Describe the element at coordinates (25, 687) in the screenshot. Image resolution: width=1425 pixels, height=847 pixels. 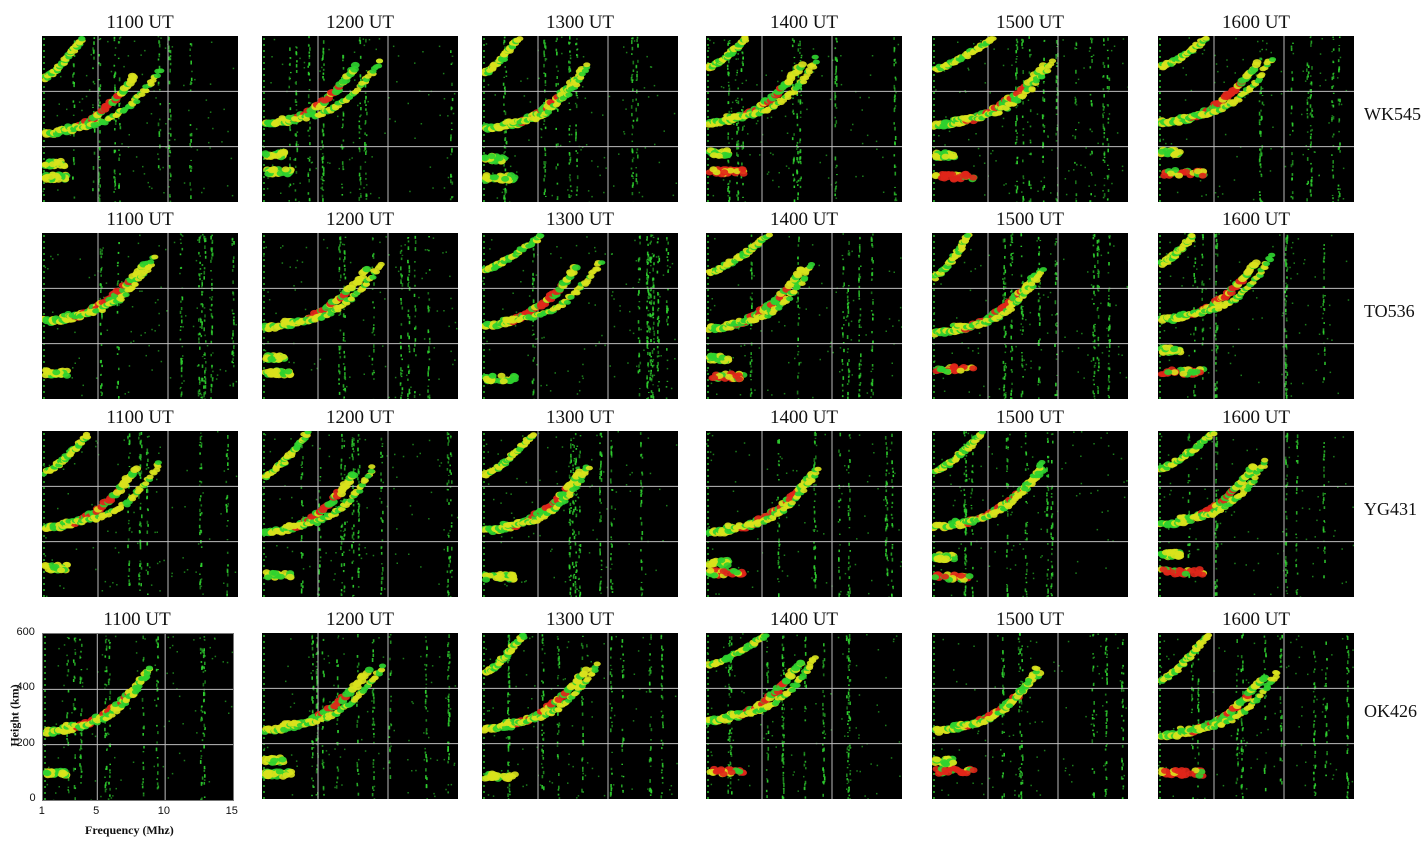
I see `y-tick-label: 400` at that location.